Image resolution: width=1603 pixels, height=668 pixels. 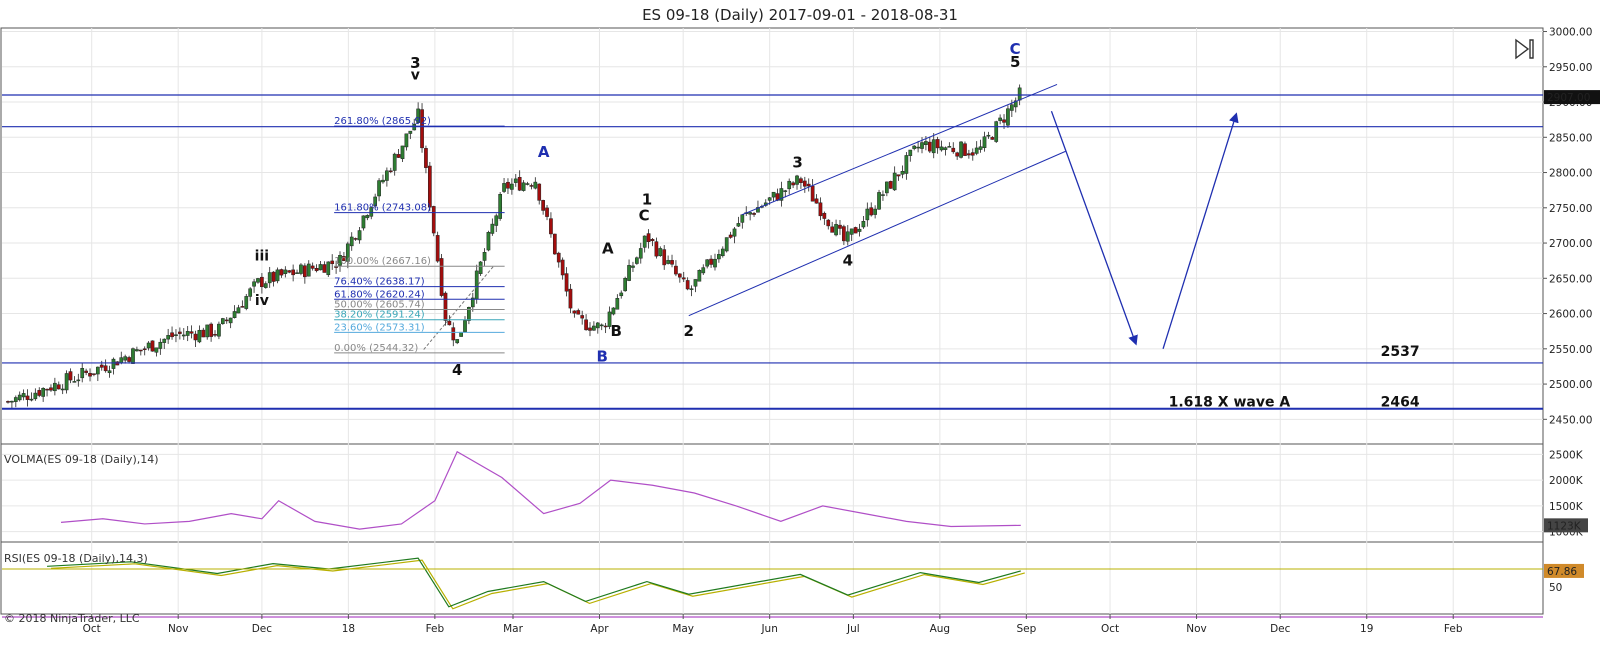 What do you see at coordinates (1566, 481) in the screenshot?
I see `volma-tick-label: 2000K` at bounding box center [1566, 481].